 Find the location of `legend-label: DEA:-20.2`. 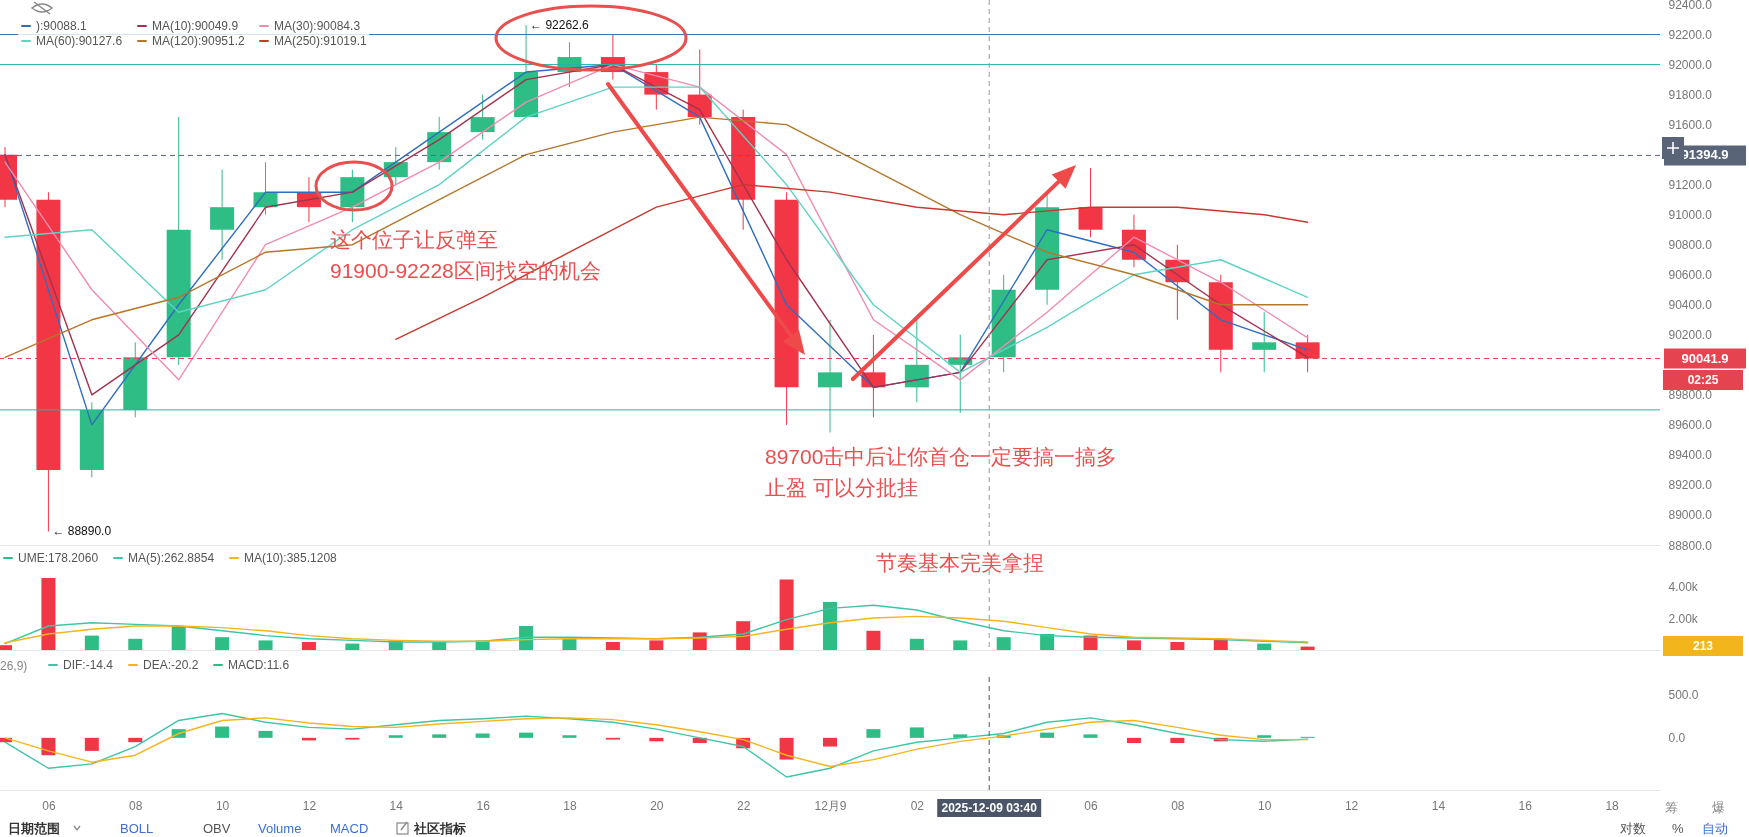

legend-label: DEA:-20.2 is located at coordinates (171, 665).